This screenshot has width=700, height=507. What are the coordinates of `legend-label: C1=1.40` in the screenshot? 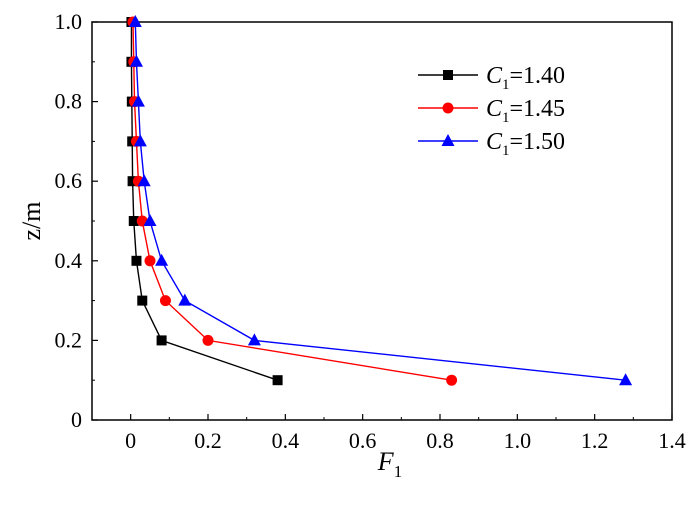 It's located at (525, 78).